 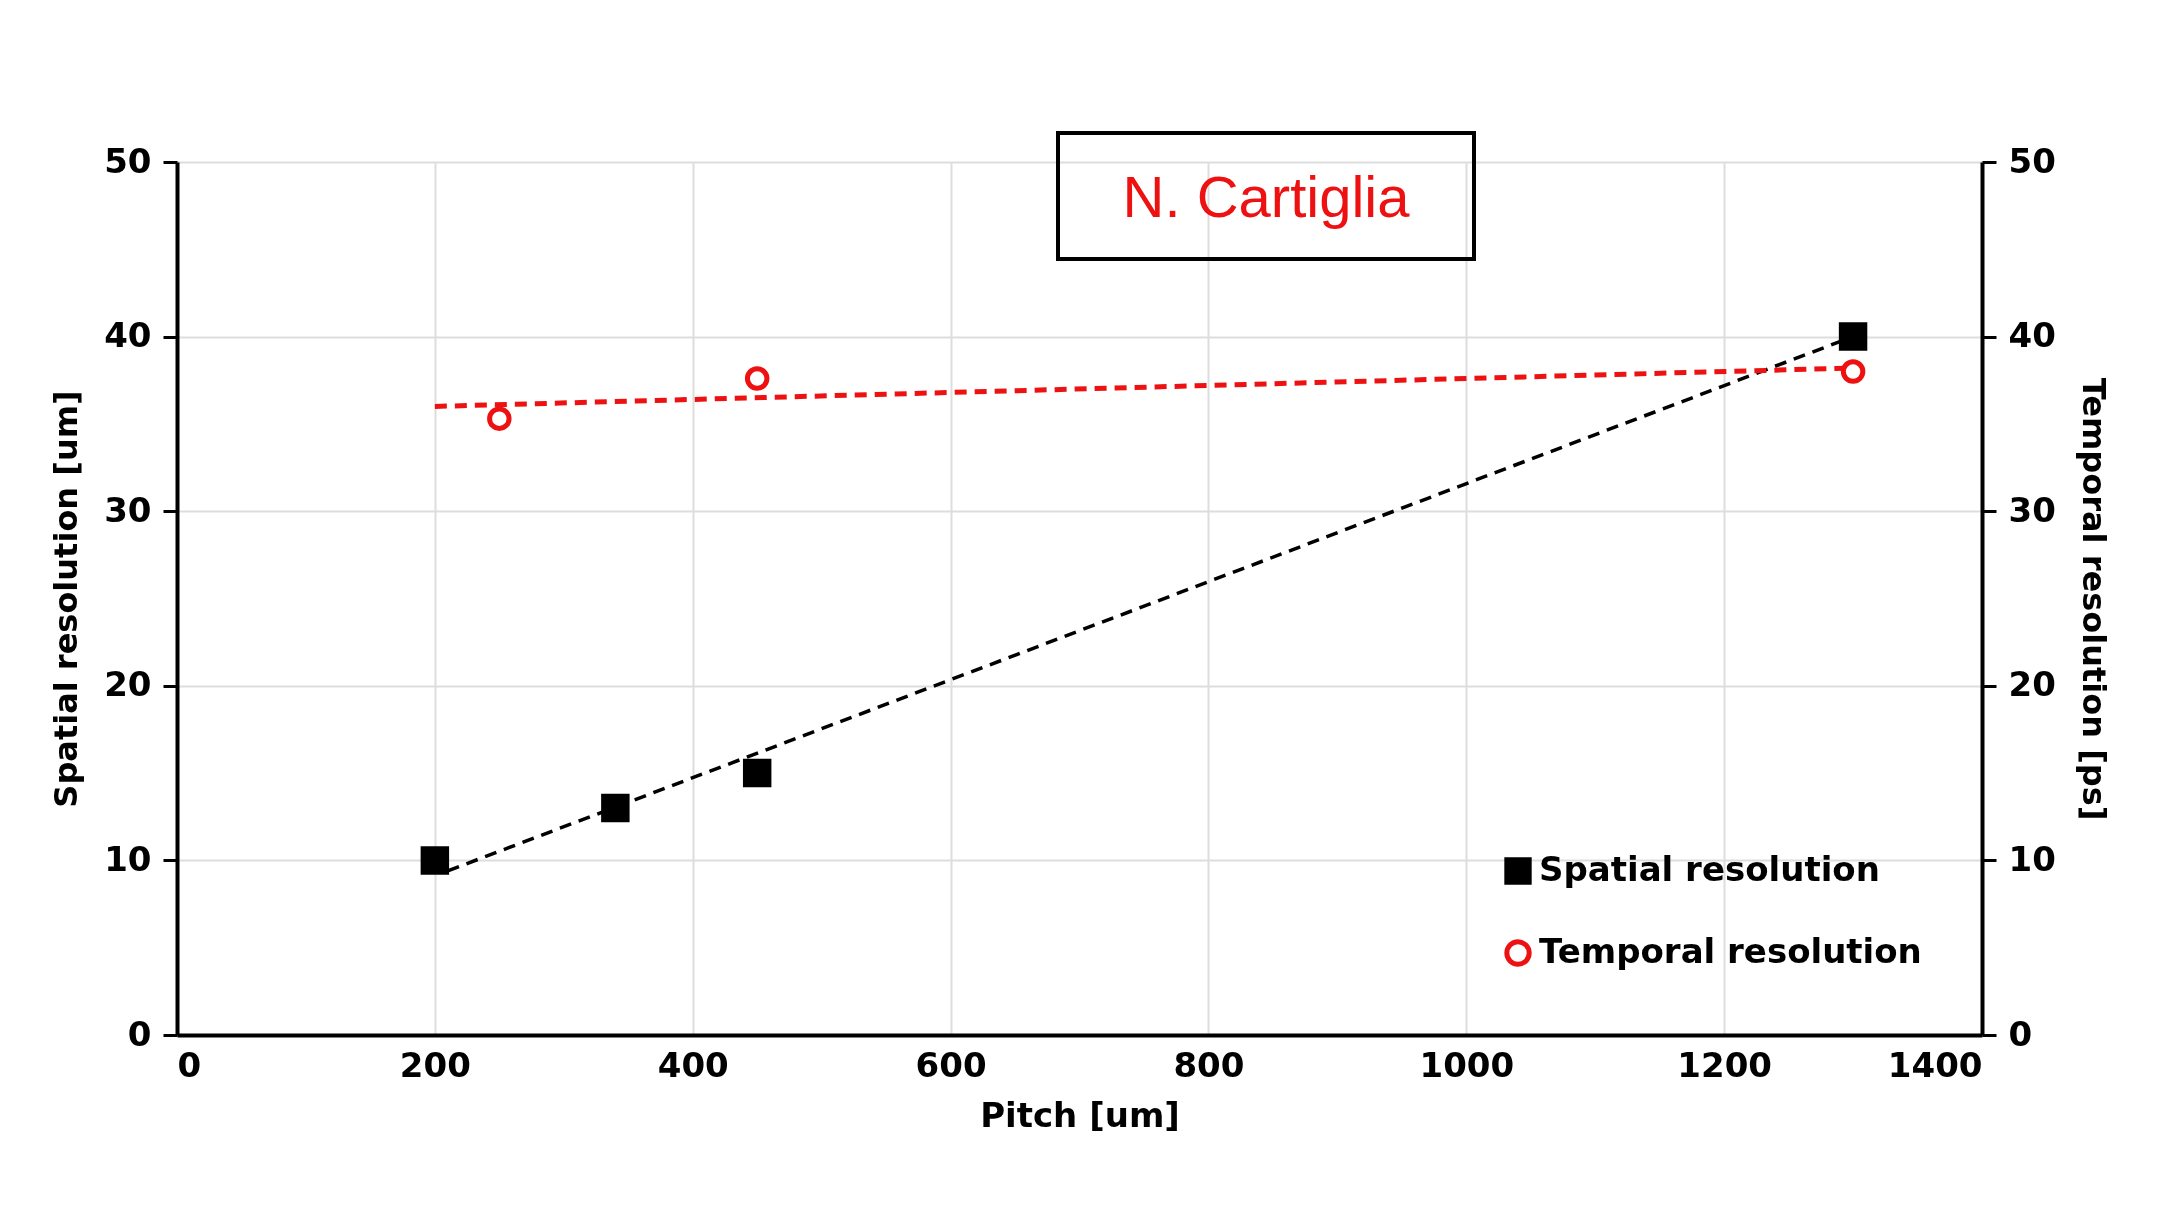 What do you see at coordinates (2032, 684) in the screenshot?
I see `y2-tick-label: 20` at bounding box center [2032, 684].